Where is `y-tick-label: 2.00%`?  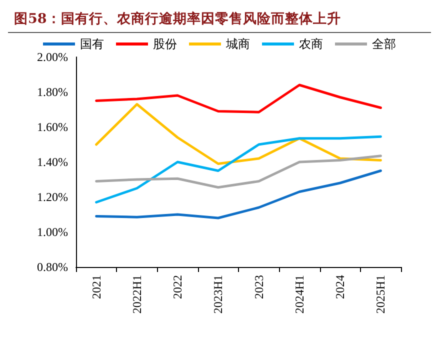 y-tick-label: 2.00% is located at coordinates (52, 57).